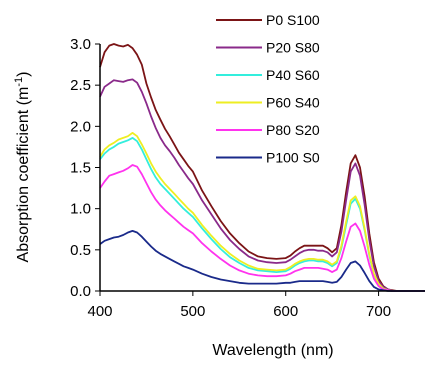  I want to click on legend-label: P0 S100, so click(293, 20).